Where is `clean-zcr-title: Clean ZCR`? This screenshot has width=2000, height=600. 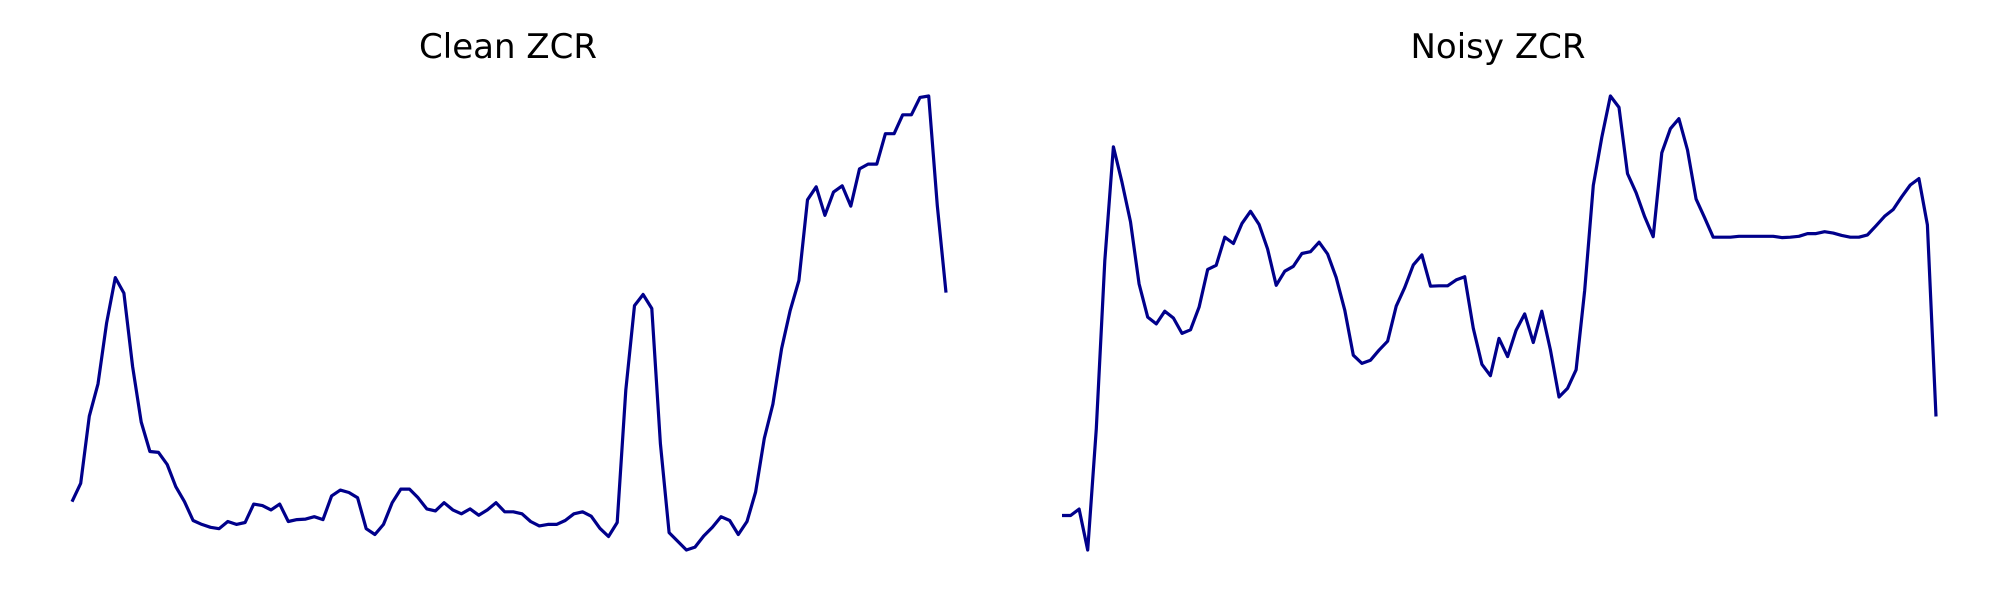
clean-zcr-title: Clean ZCR is located at coordinates (508, 47).